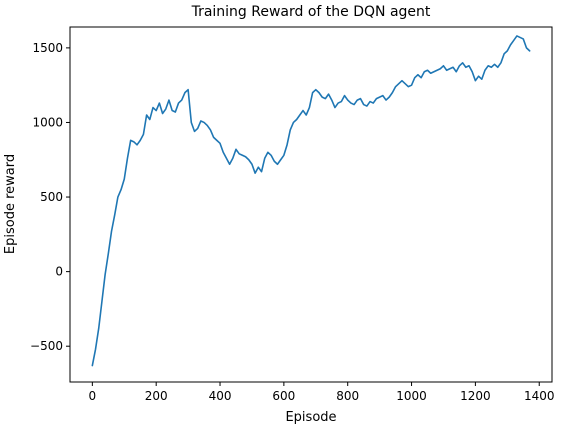 The height and width of the screenshot is (428, 562). I want to click on chart-title: Training Reward of the DQN agent, so click(311, 12).